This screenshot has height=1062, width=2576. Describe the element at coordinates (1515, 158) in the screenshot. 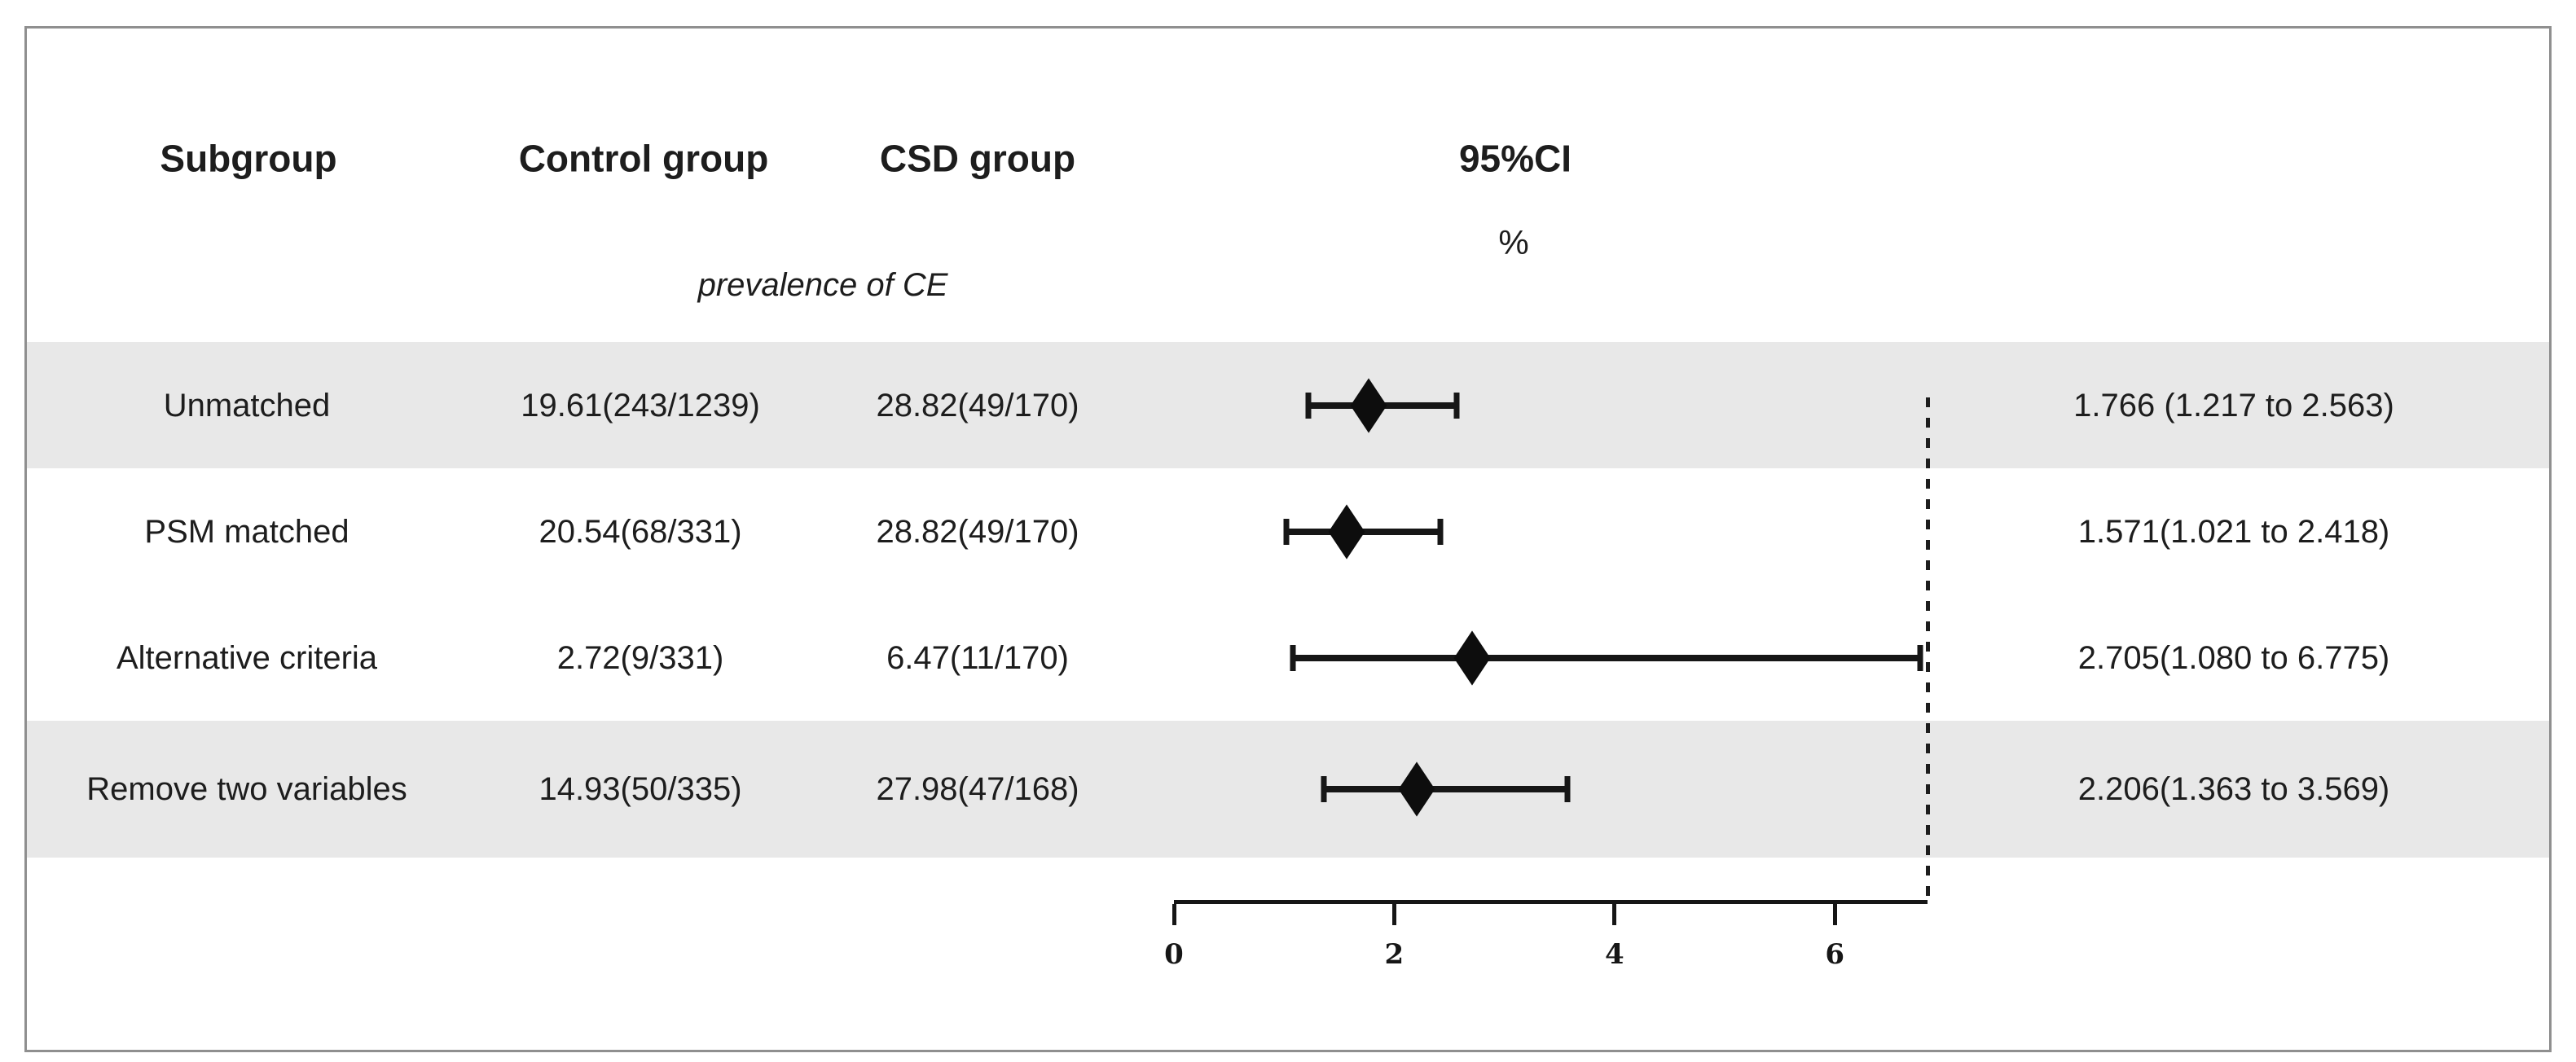

I see `column-header-95ci: 95%CI` at that location.